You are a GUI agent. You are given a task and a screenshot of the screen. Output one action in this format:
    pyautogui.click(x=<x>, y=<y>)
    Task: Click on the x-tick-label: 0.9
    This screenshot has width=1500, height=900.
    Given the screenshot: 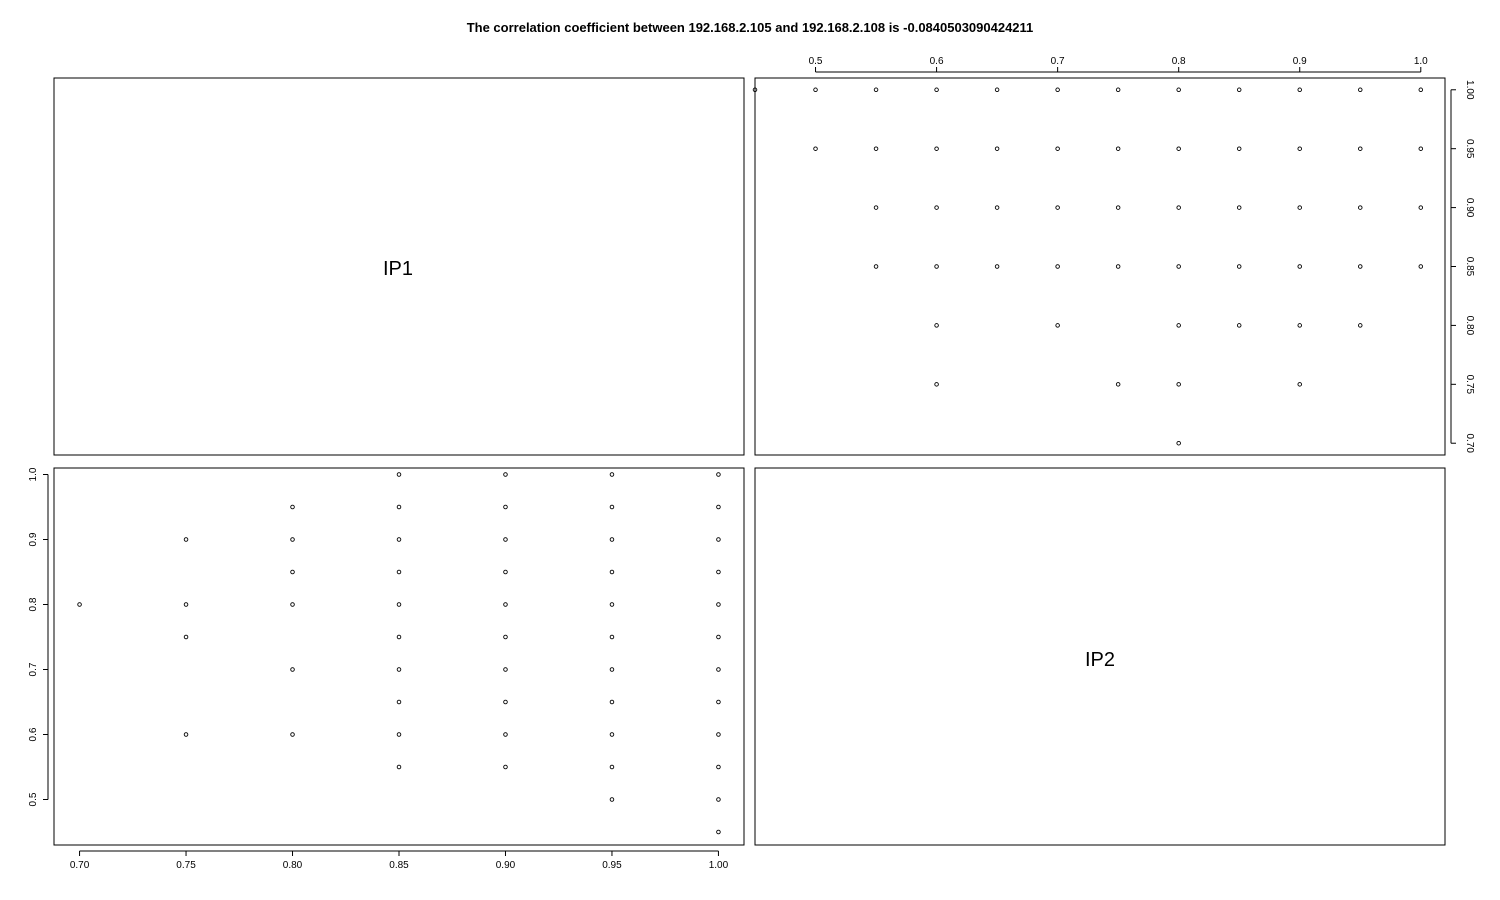 What is the action you would take?
    pyautogui.click(x=1300, y=61)
    